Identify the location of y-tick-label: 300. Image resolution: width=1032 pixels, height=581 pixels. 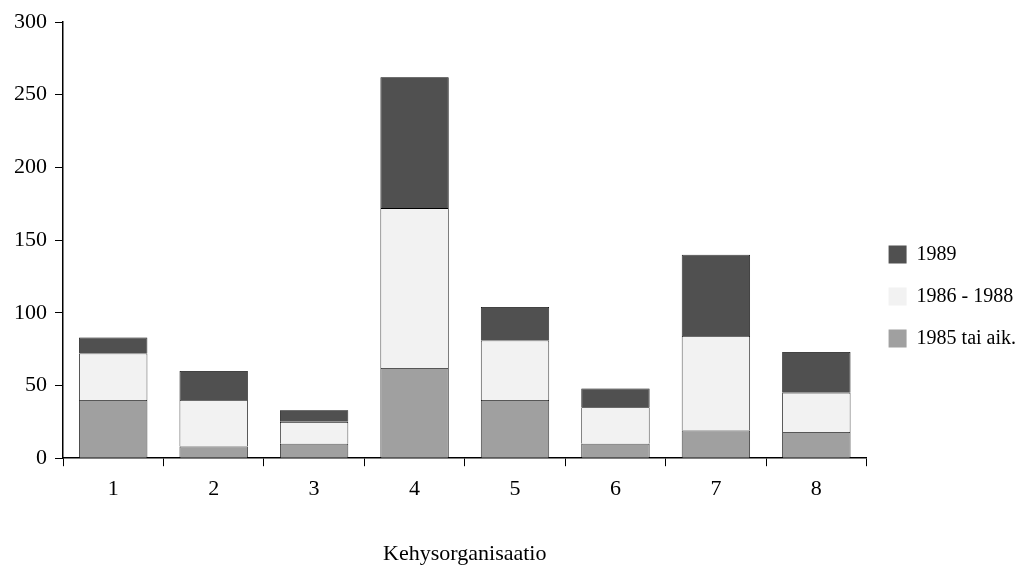
(30, 20).